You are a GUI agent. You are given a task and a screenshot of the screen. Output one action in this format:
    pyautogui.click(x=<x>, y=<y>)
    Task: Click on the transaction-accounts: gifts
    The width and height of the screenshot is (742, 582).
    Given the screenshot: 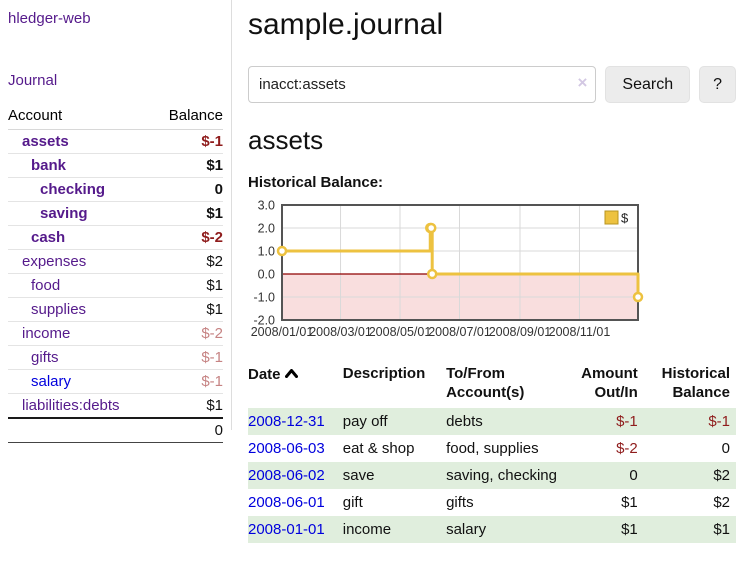 What is the action you would take?
    pyautogui.click(x=460, y=502)
    